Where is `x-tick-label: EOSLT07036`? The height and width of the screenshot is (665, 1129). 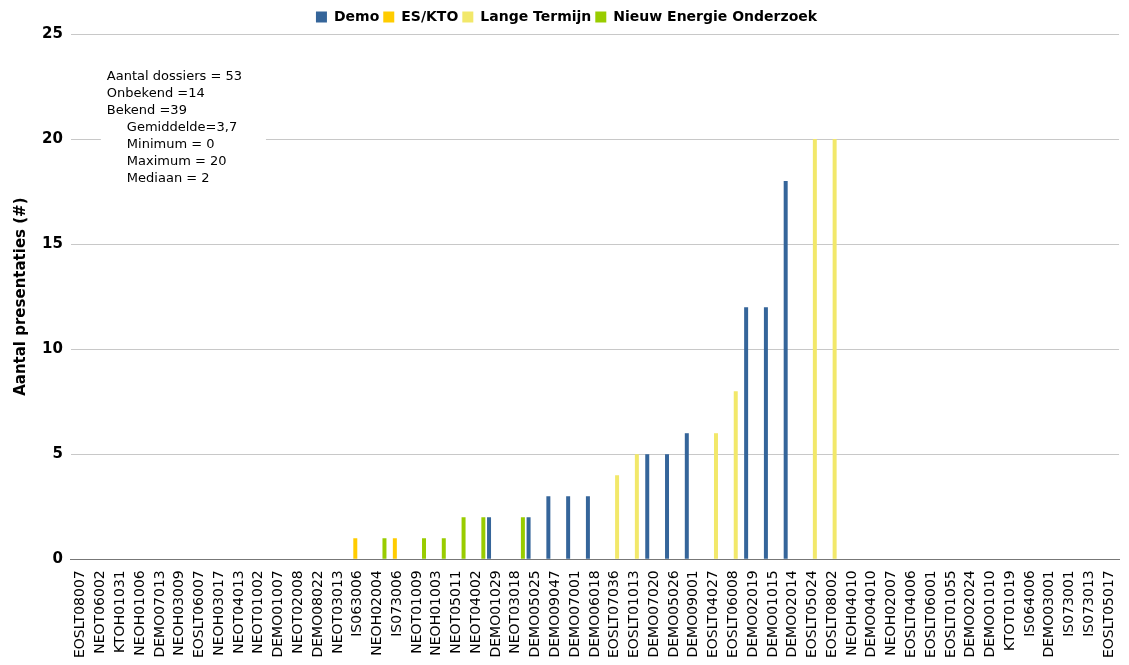 x-tick-label: EOSLT07036 is located at coordinates (613, 614).